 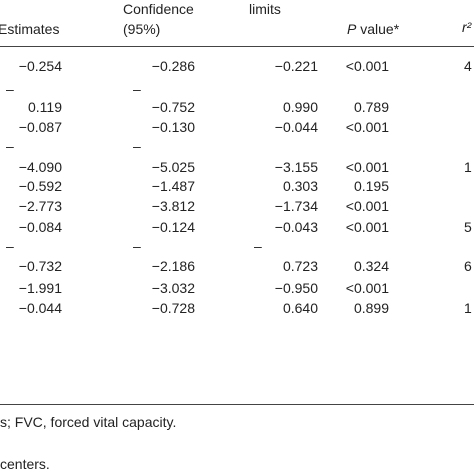 What do you see at coordinates (88, 422) in the screenshot?
I see `footnote-abbreviations: s; FVC, forced vital capacity.` at bounding box center [88, 422].